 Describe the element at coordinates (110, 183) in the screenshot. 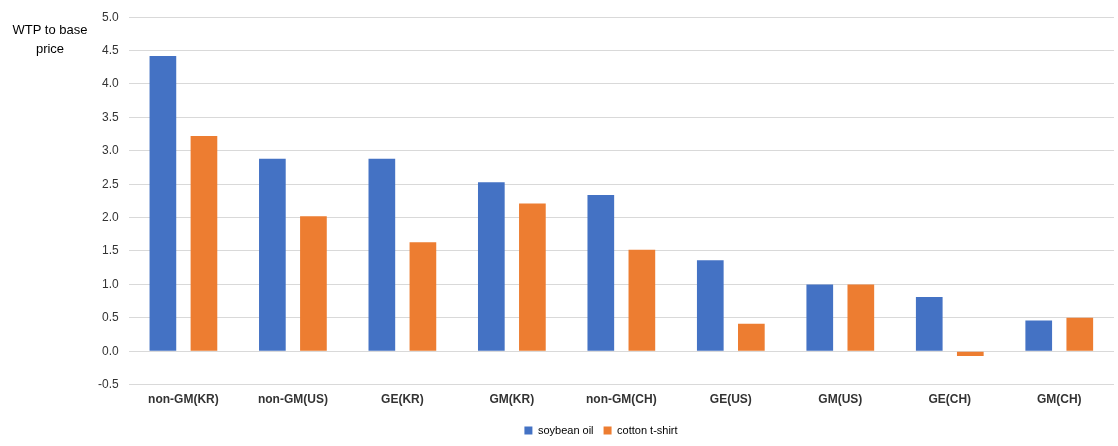

I see `y-tick-label: 2.5` at that location.